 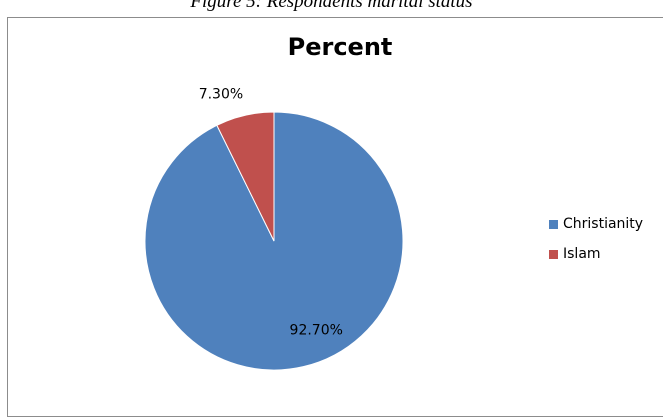 What do you see at coordinates (221, 95) in the screenshot?
I see `data-label-islam: 7.30%` at bounding box center [221, 95].